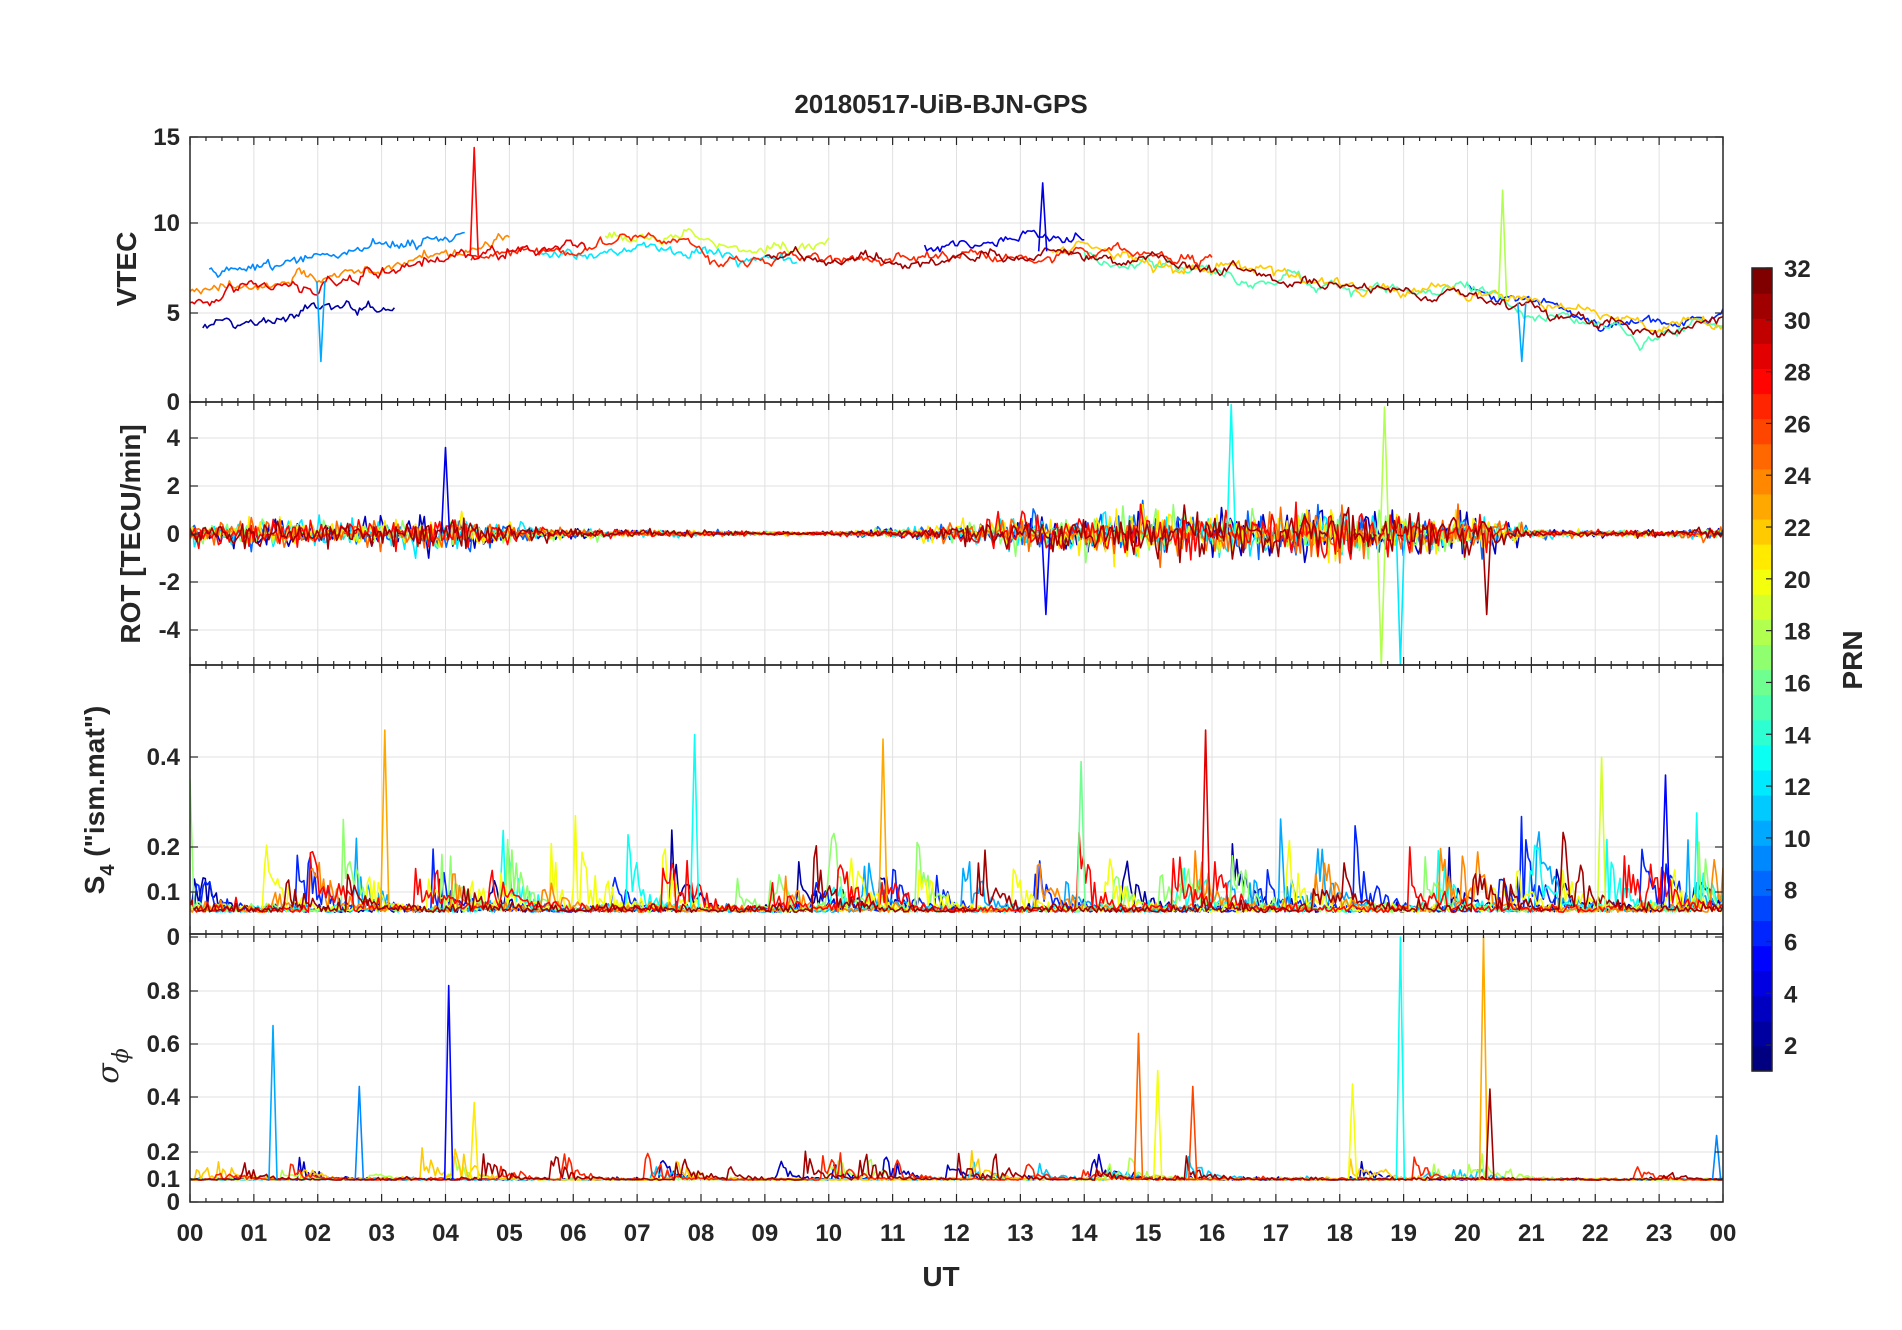  Describe the element at coordinates (1797, 269) in the screenshot. I see `colorbar-tick-label: 32` at that location.